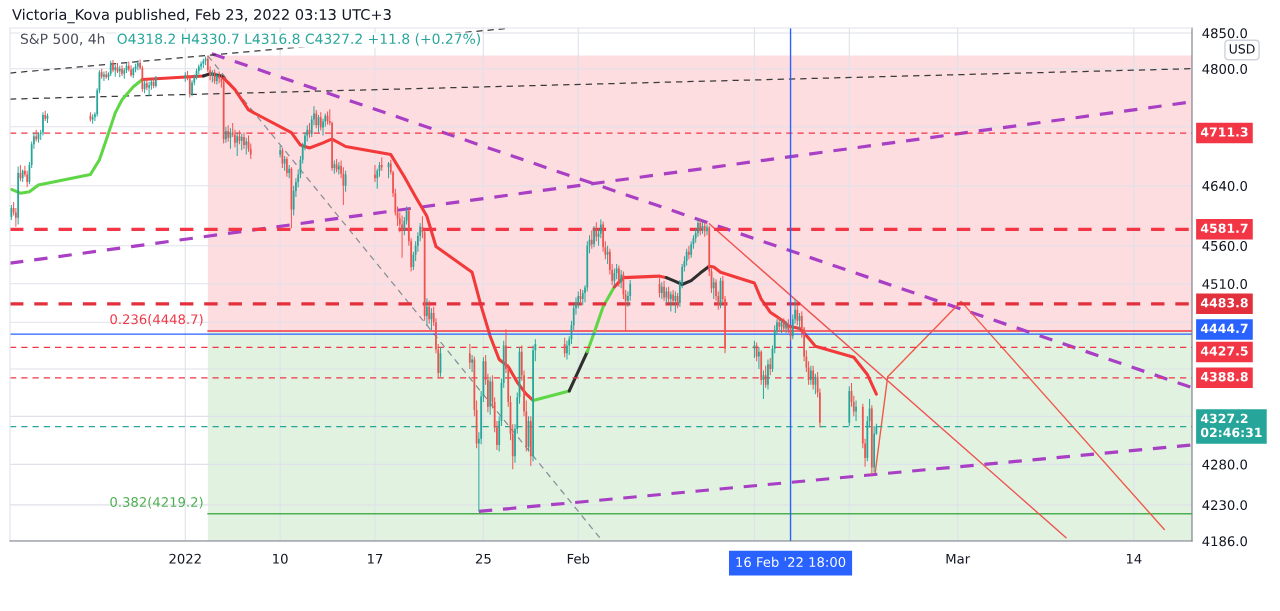 The height and width of the screenshot is (611, 1280). What do you see at coordinates (1134, 558) in the screenshot?
I see `x-tick-label: 14` at bounding box center [1134, 558].